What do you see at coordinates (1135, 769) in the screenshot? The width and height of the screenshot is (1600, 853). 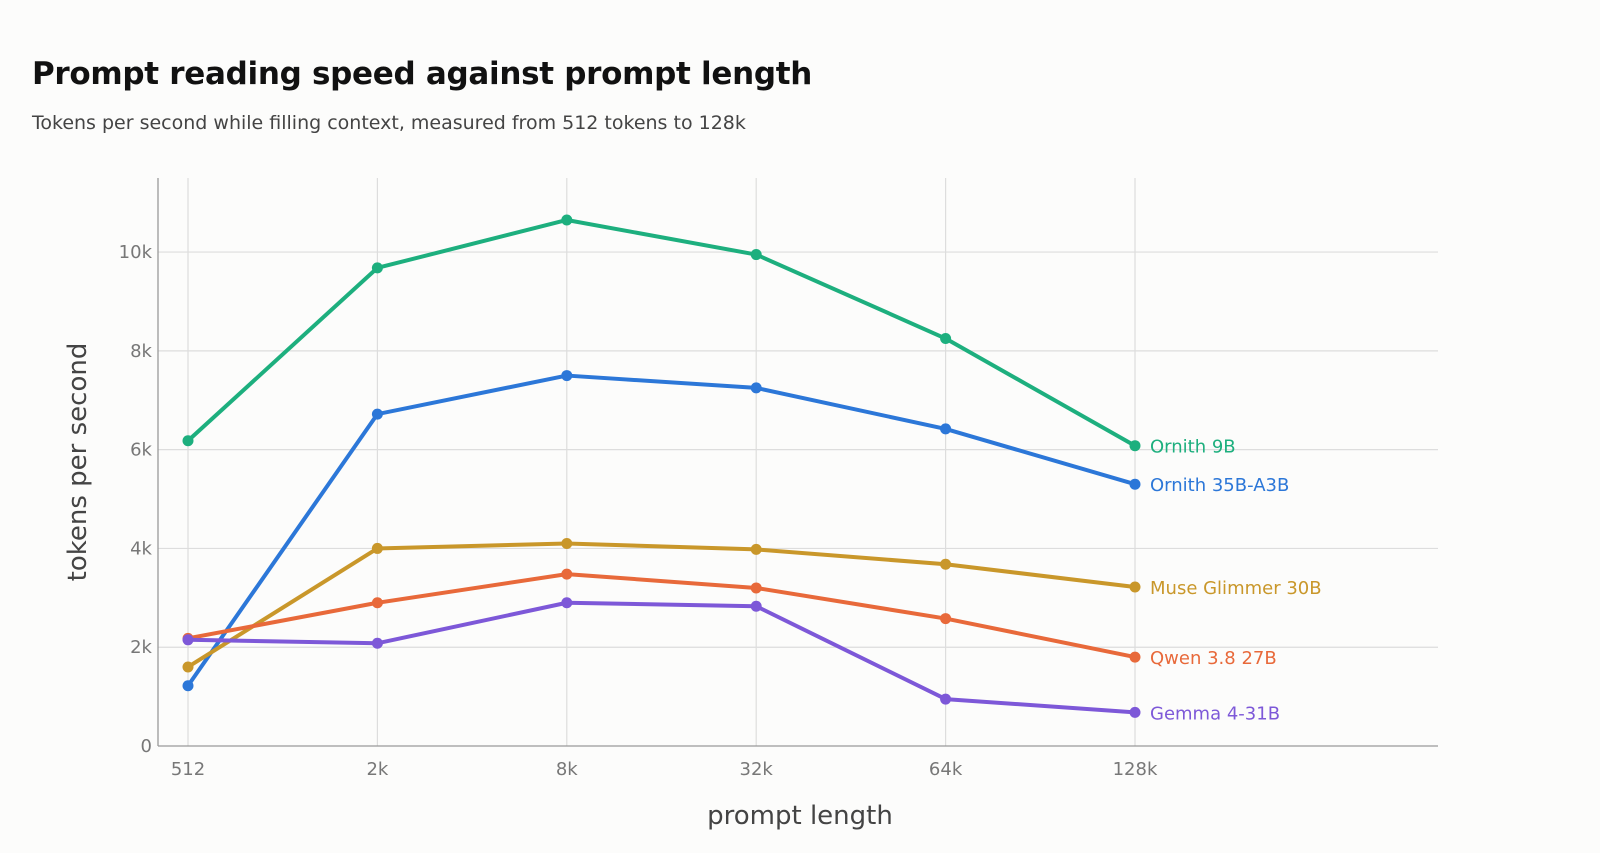 I see `x-tick-label: 128k` at bounding box center [1135, 769].